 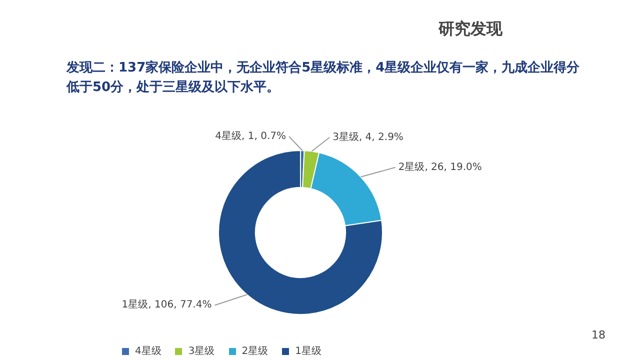 I want to click on data-label: 4星级, 1, 0.7%, so click(x=250, y=136).